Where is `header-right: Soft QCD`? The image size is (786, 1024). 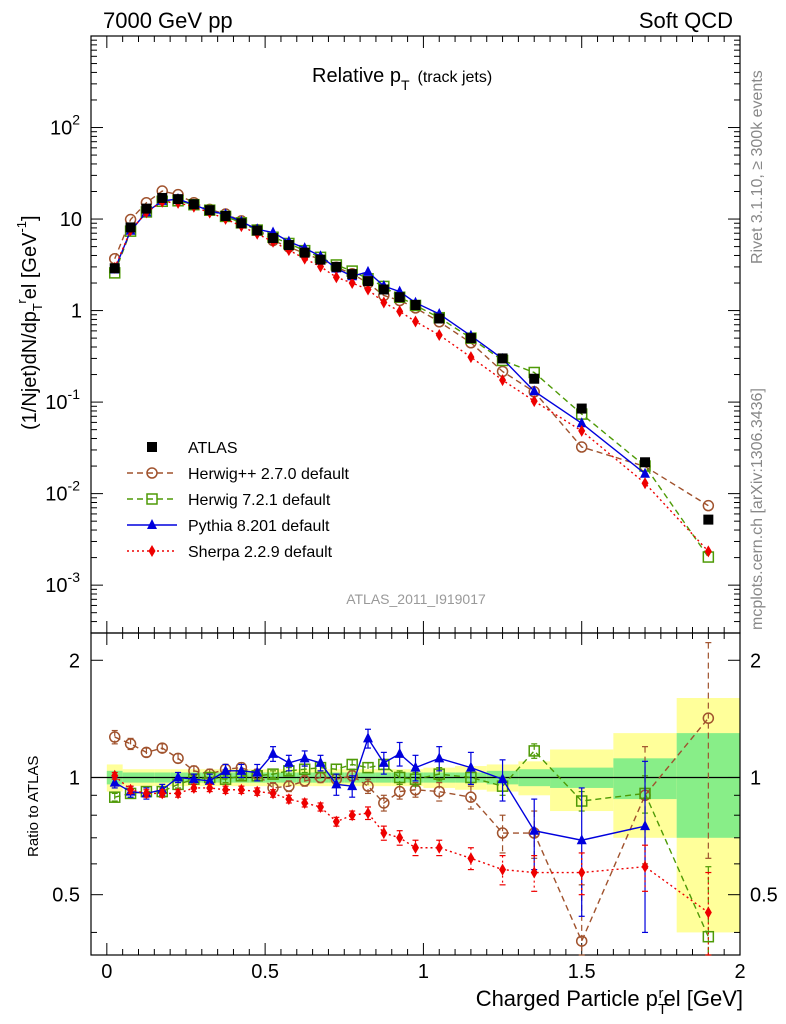 header-right: Soft QCD is located at coordinates (686, 20).